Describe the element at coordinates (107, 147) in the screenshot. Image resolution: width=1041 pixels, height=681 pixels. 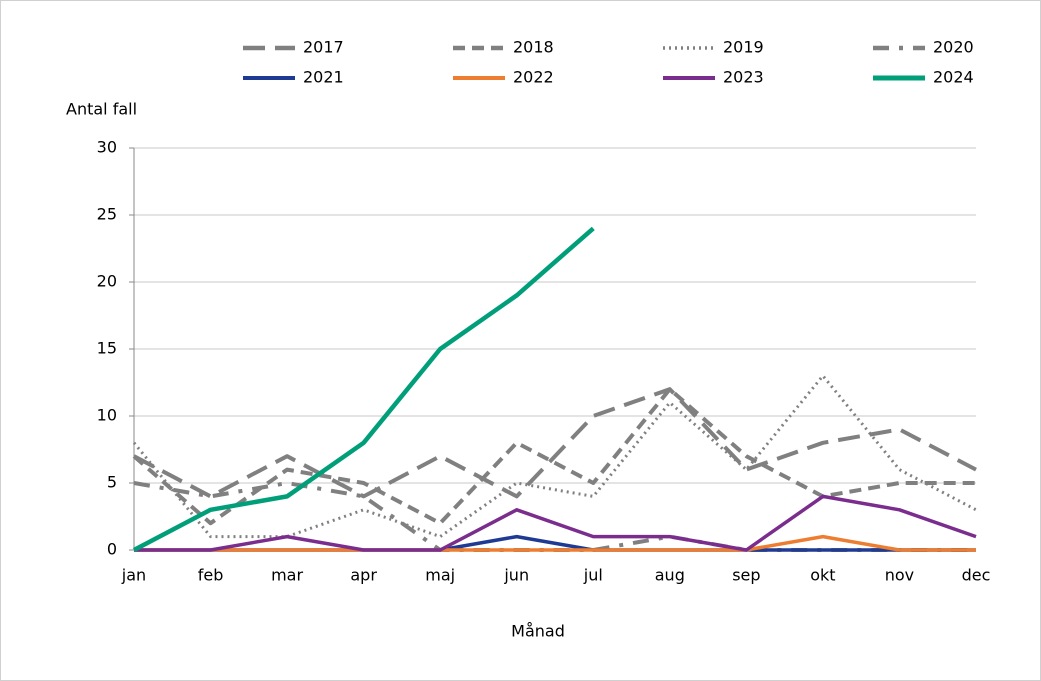
I see `y-tick-label: 30` at that location.